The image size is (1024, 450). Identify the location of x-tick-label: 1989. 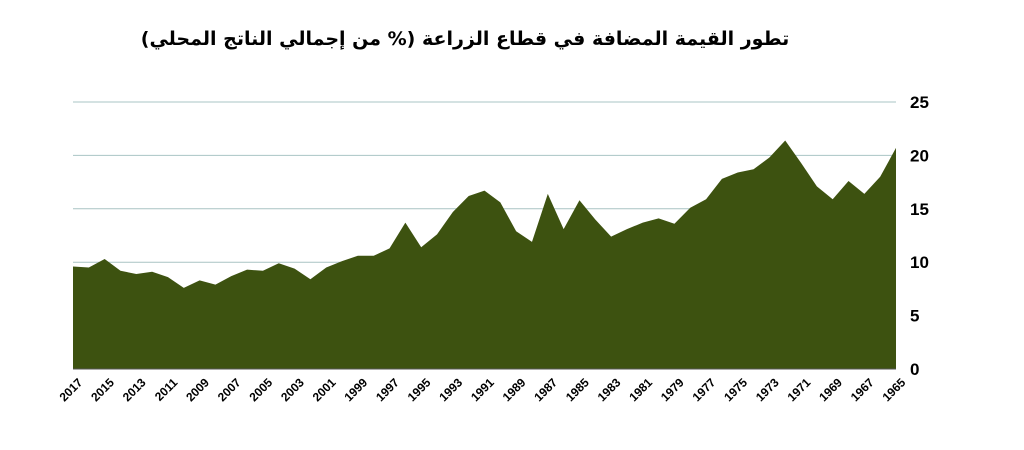
(514, 389).